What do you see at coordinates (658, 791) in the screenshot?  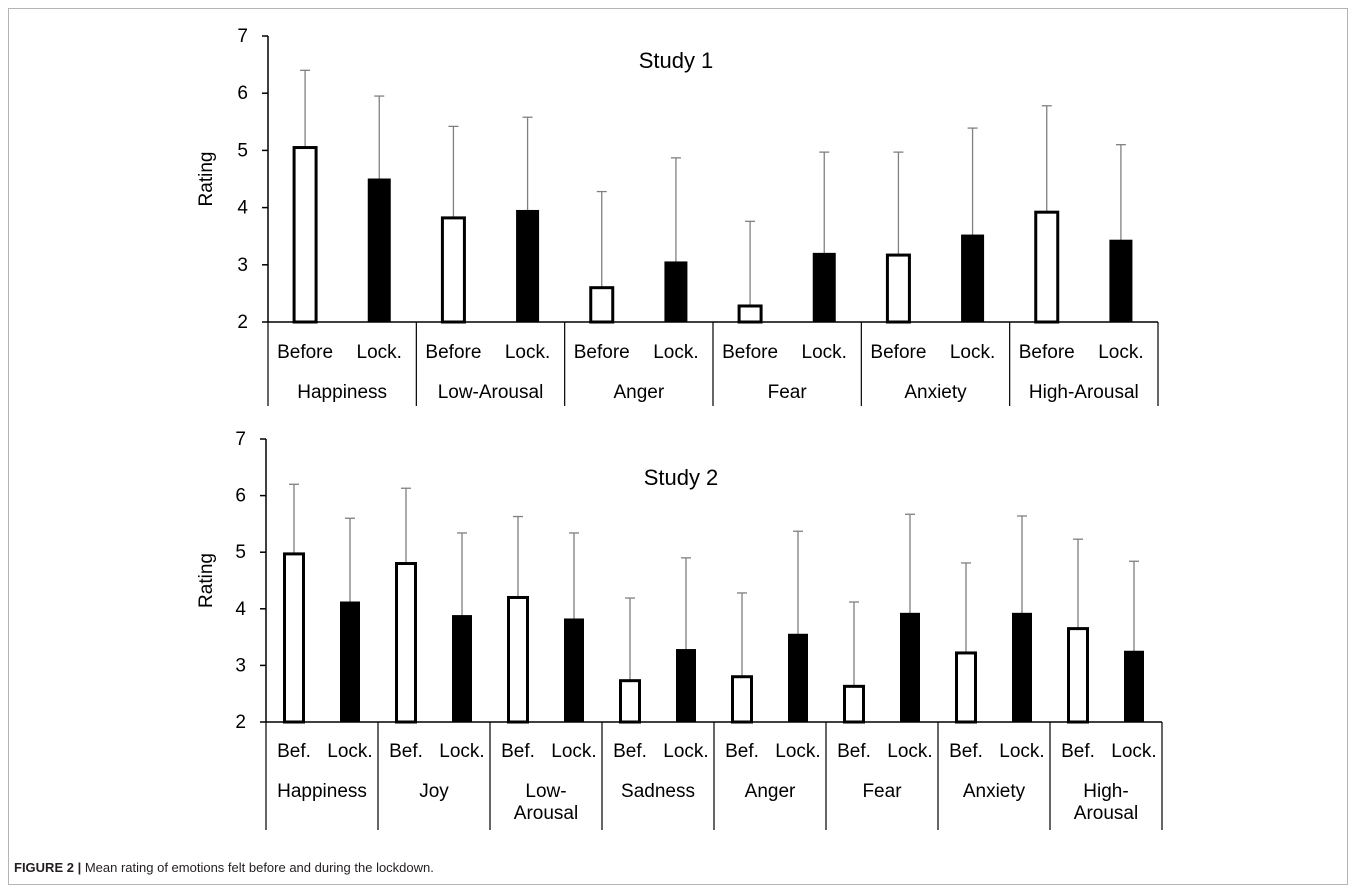 I see `category-label: Sadness` at bounding box center [658, 791].